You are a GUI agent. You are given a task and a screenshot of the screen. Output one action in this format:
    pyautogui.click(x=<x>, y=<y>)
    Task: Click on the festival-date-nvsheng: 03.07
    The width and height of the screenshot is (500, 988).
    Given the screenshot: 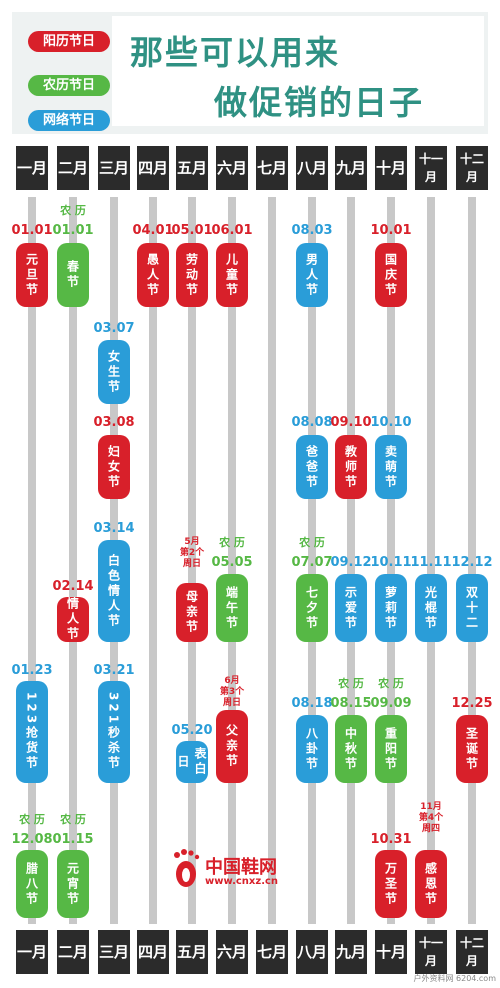 What is the action you would take?
    pyautogui.click(x=114, y=328)
    